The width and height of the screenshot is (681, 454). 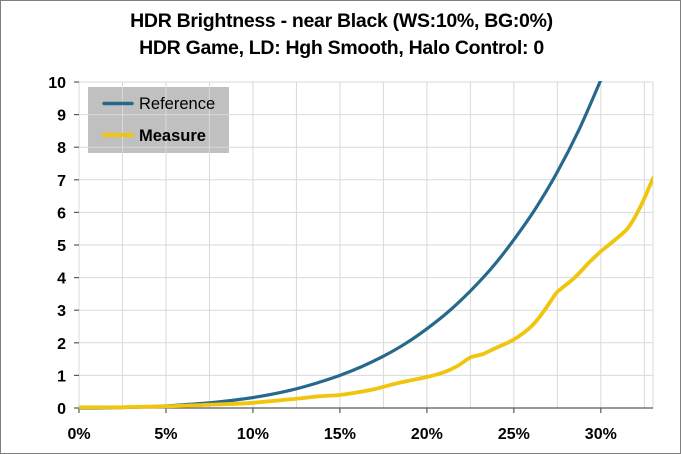 What do you see at coordinates (172, 136) in the screenshot?
I see `legend-label-measure: Measure` at bounding box center [172, 136].